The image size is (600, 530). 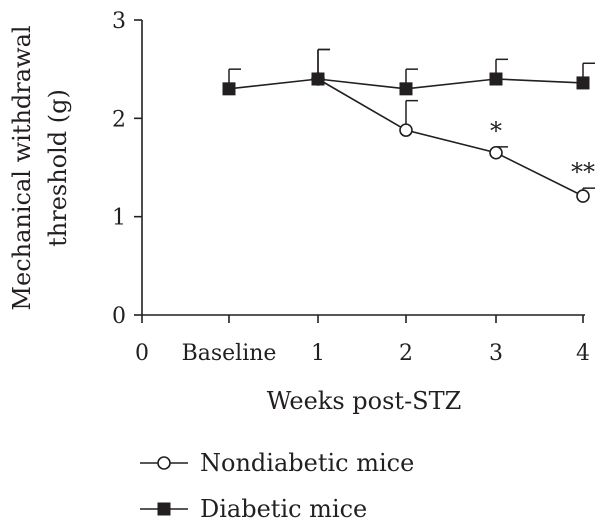 I want to click on x-tick-label: 4, so click(x=583, y=353).